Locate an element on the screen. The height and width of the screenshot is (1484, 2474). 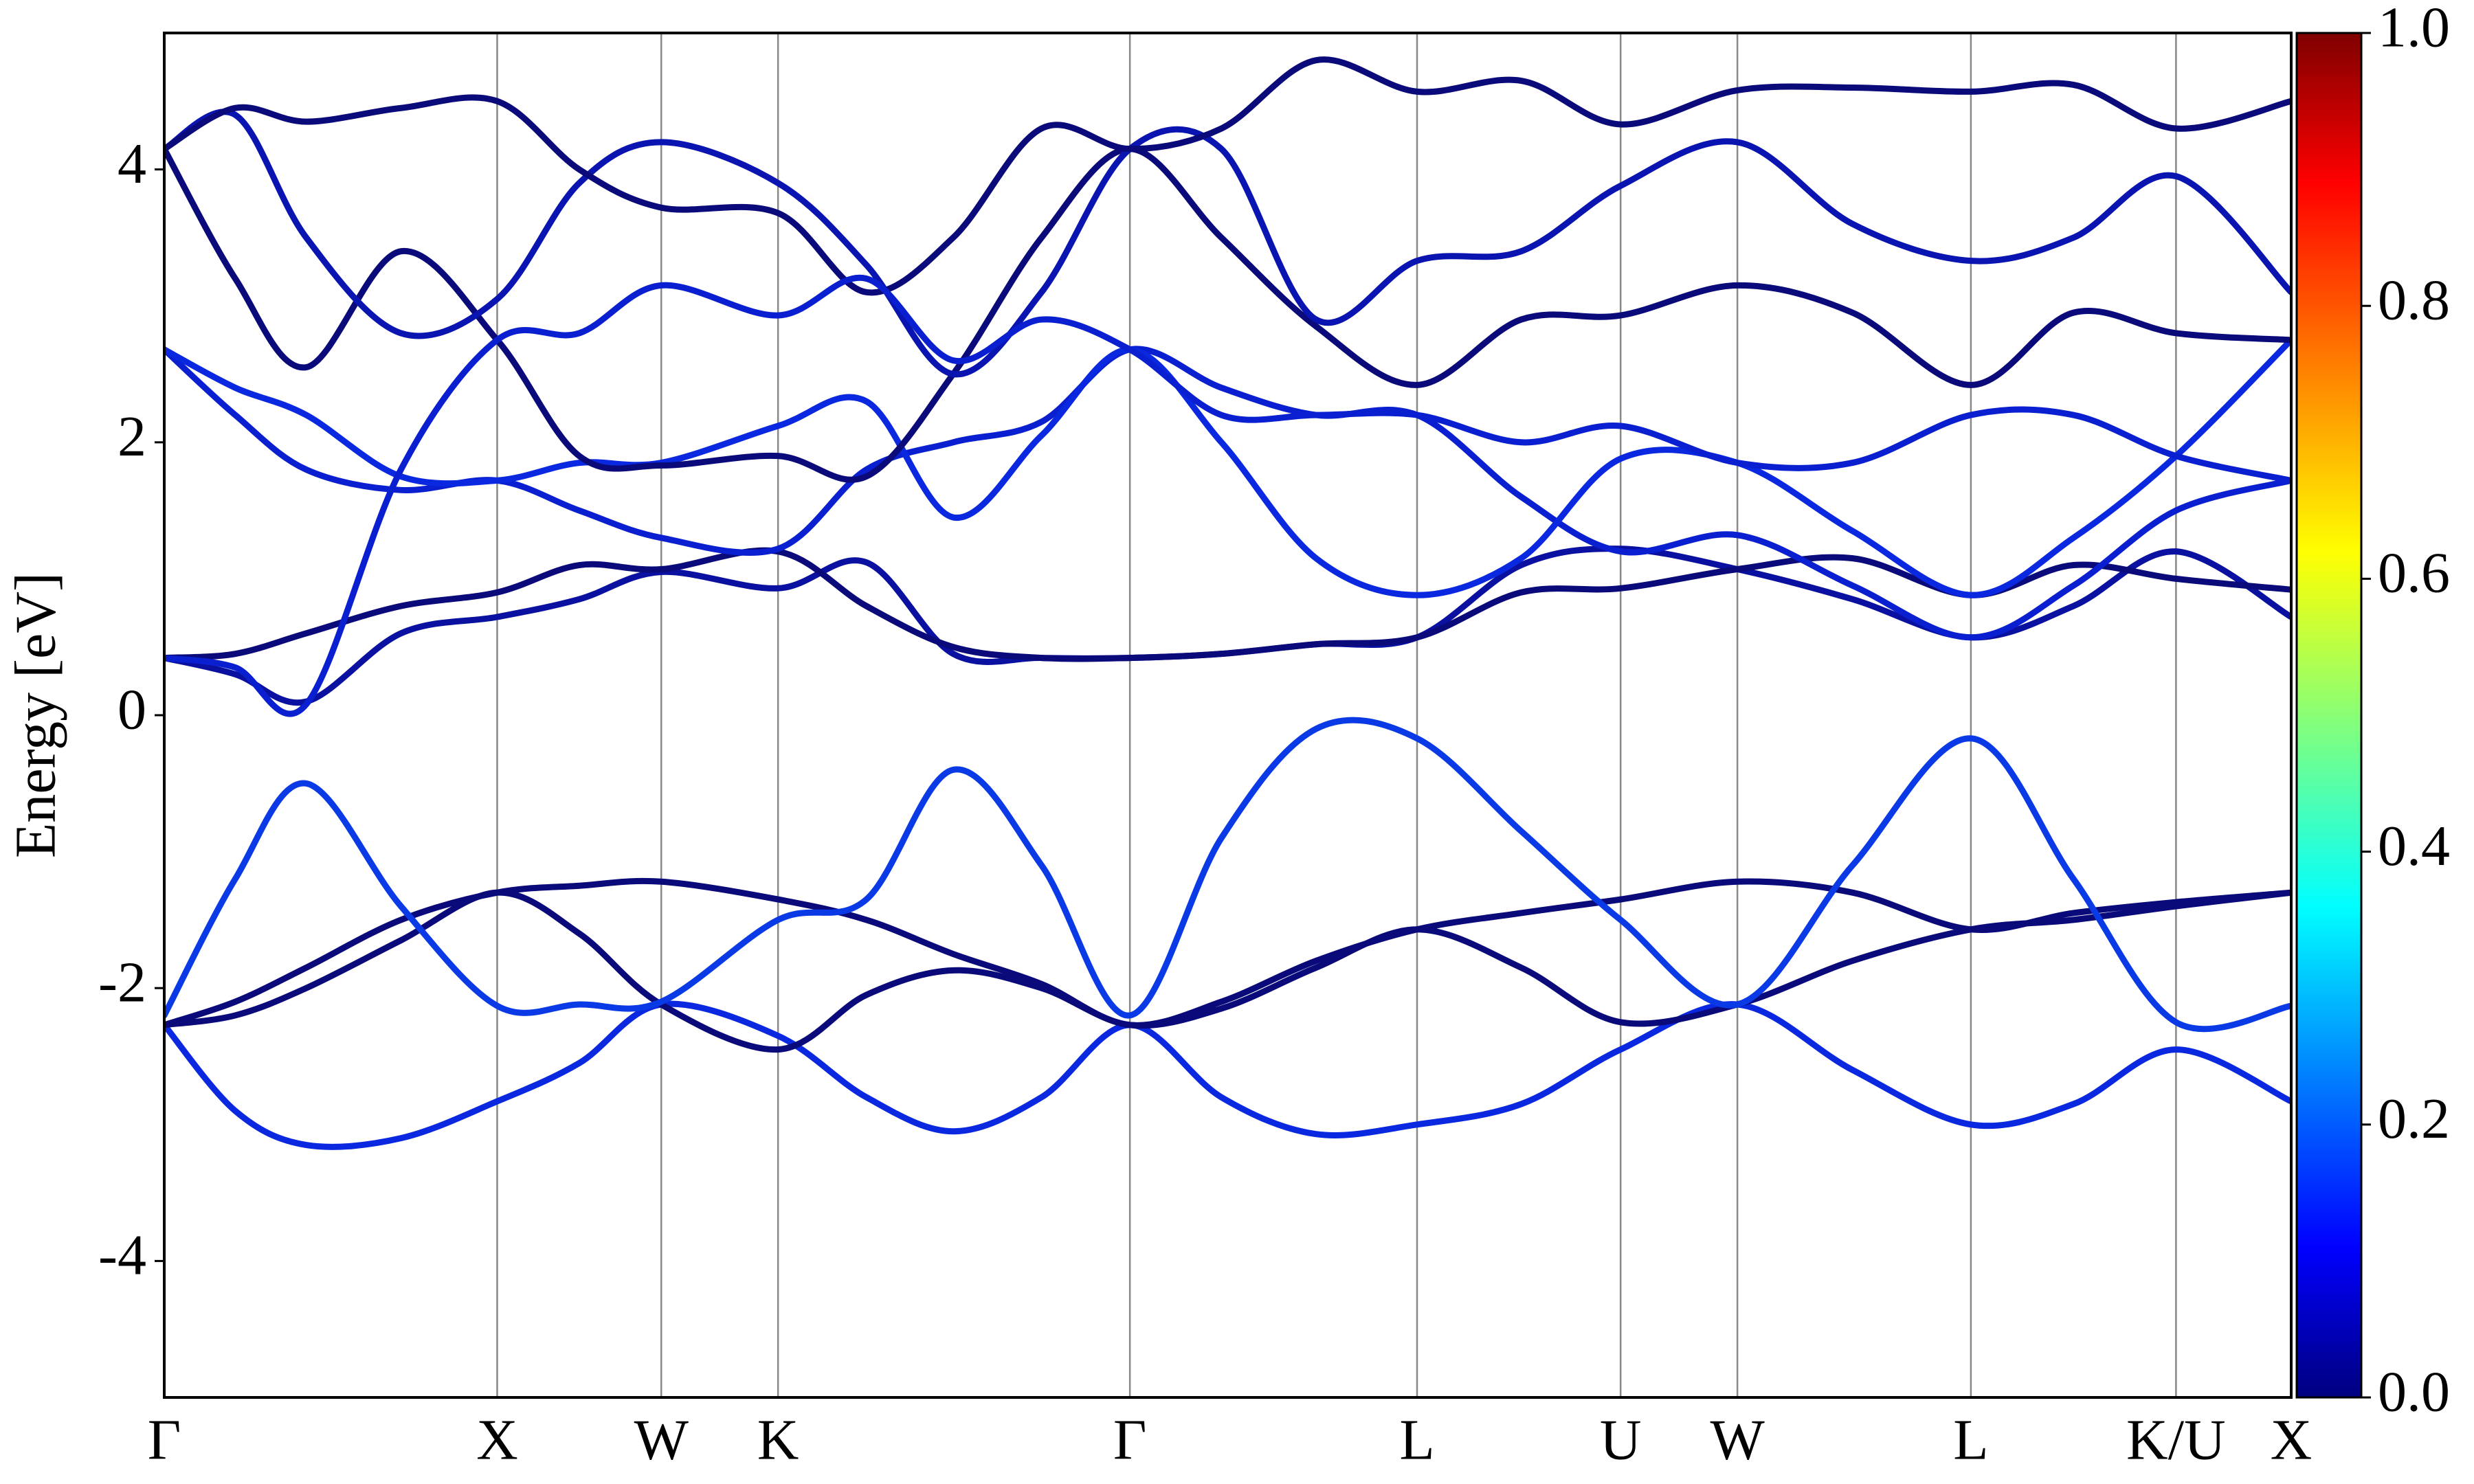
colorbar-tick-label: 0.8 is located at coordinates (2414, 300).